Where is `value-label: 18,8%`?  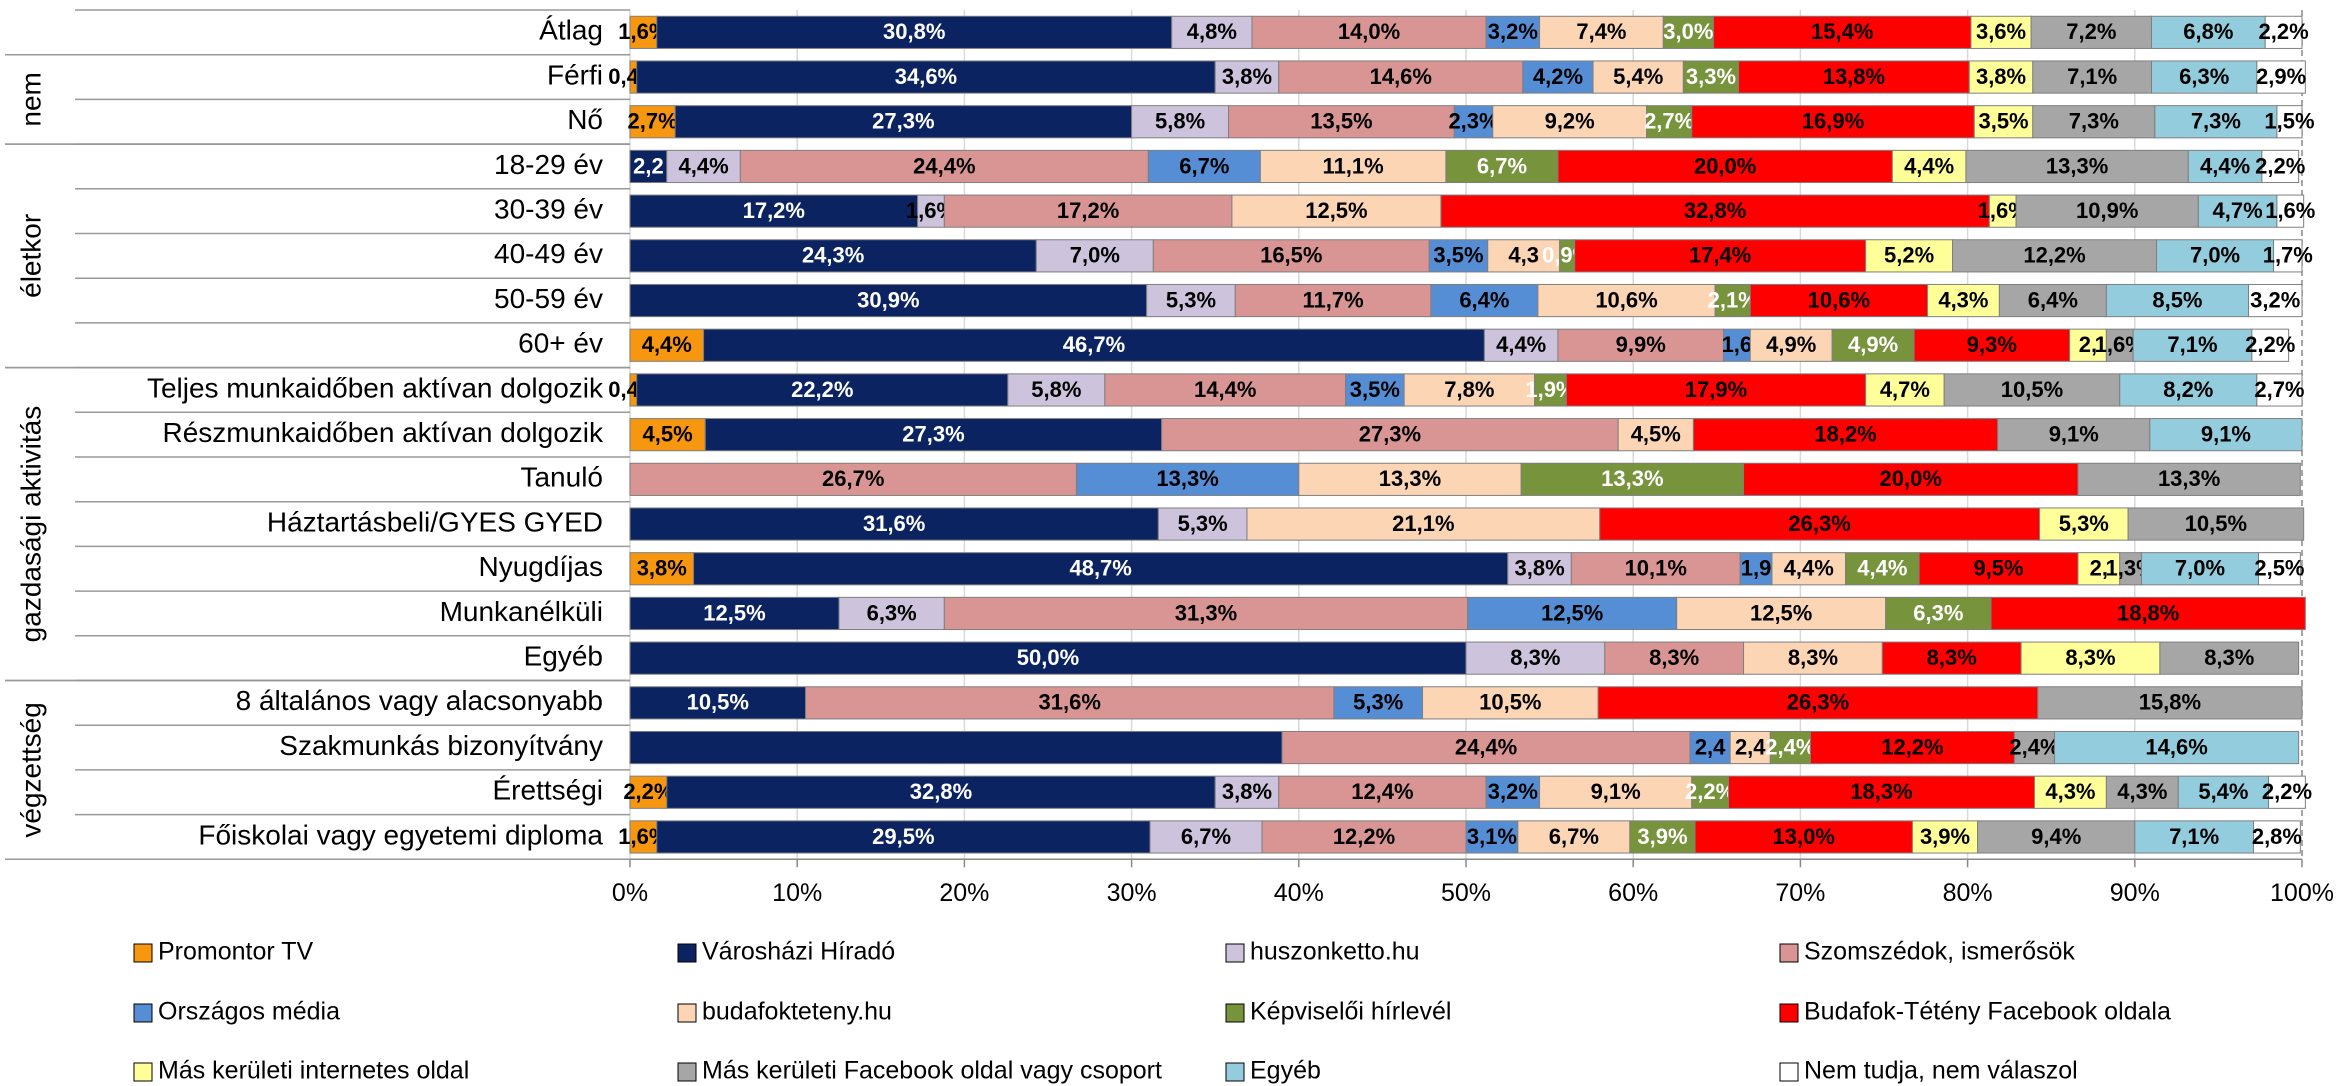 value-label: 18,8% is located at coordinates (2148, 612).